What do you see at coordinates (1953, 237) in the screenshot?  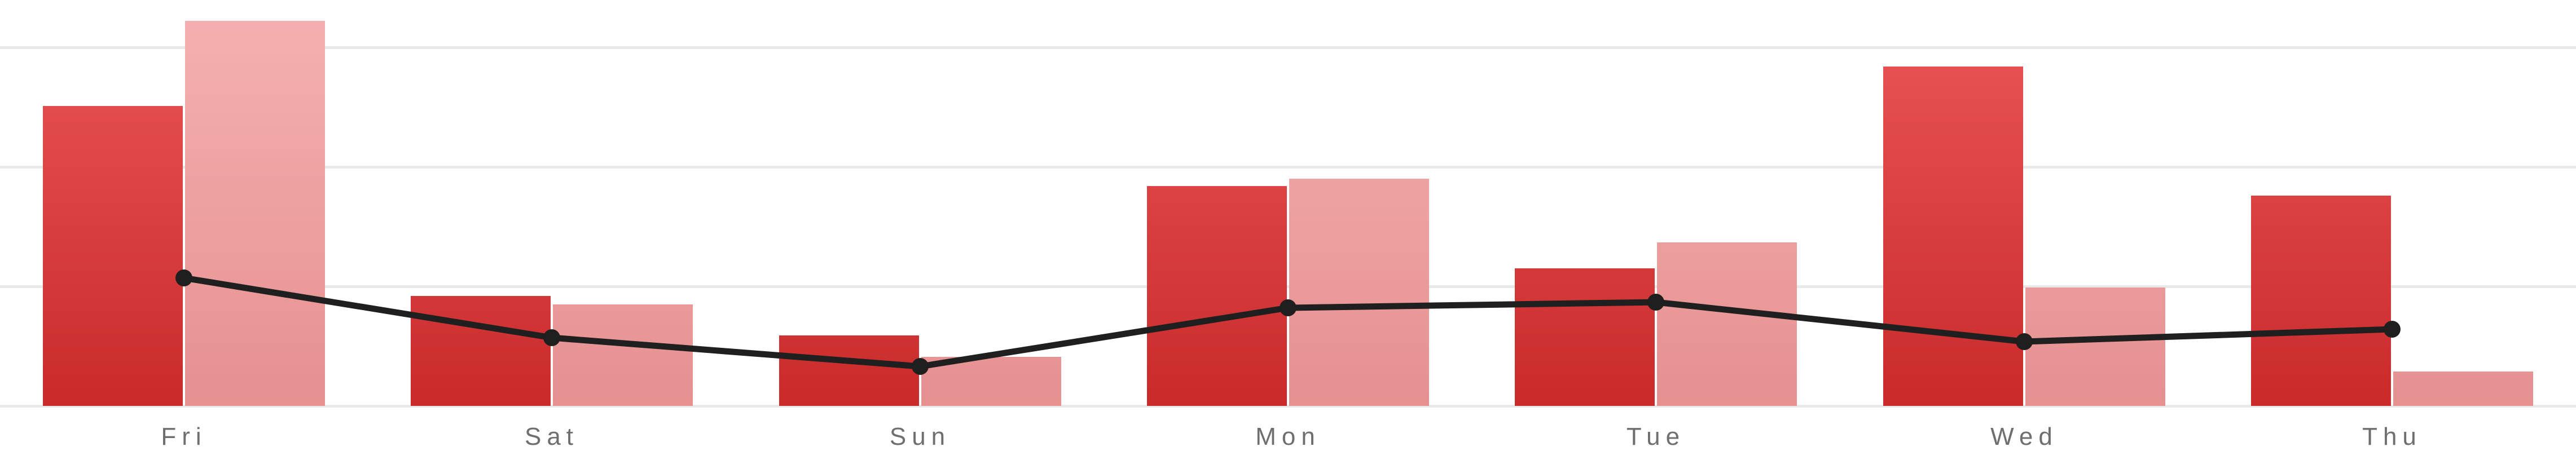 I see `bar-wed-primary-bars` at bounding box center [1953, 237].